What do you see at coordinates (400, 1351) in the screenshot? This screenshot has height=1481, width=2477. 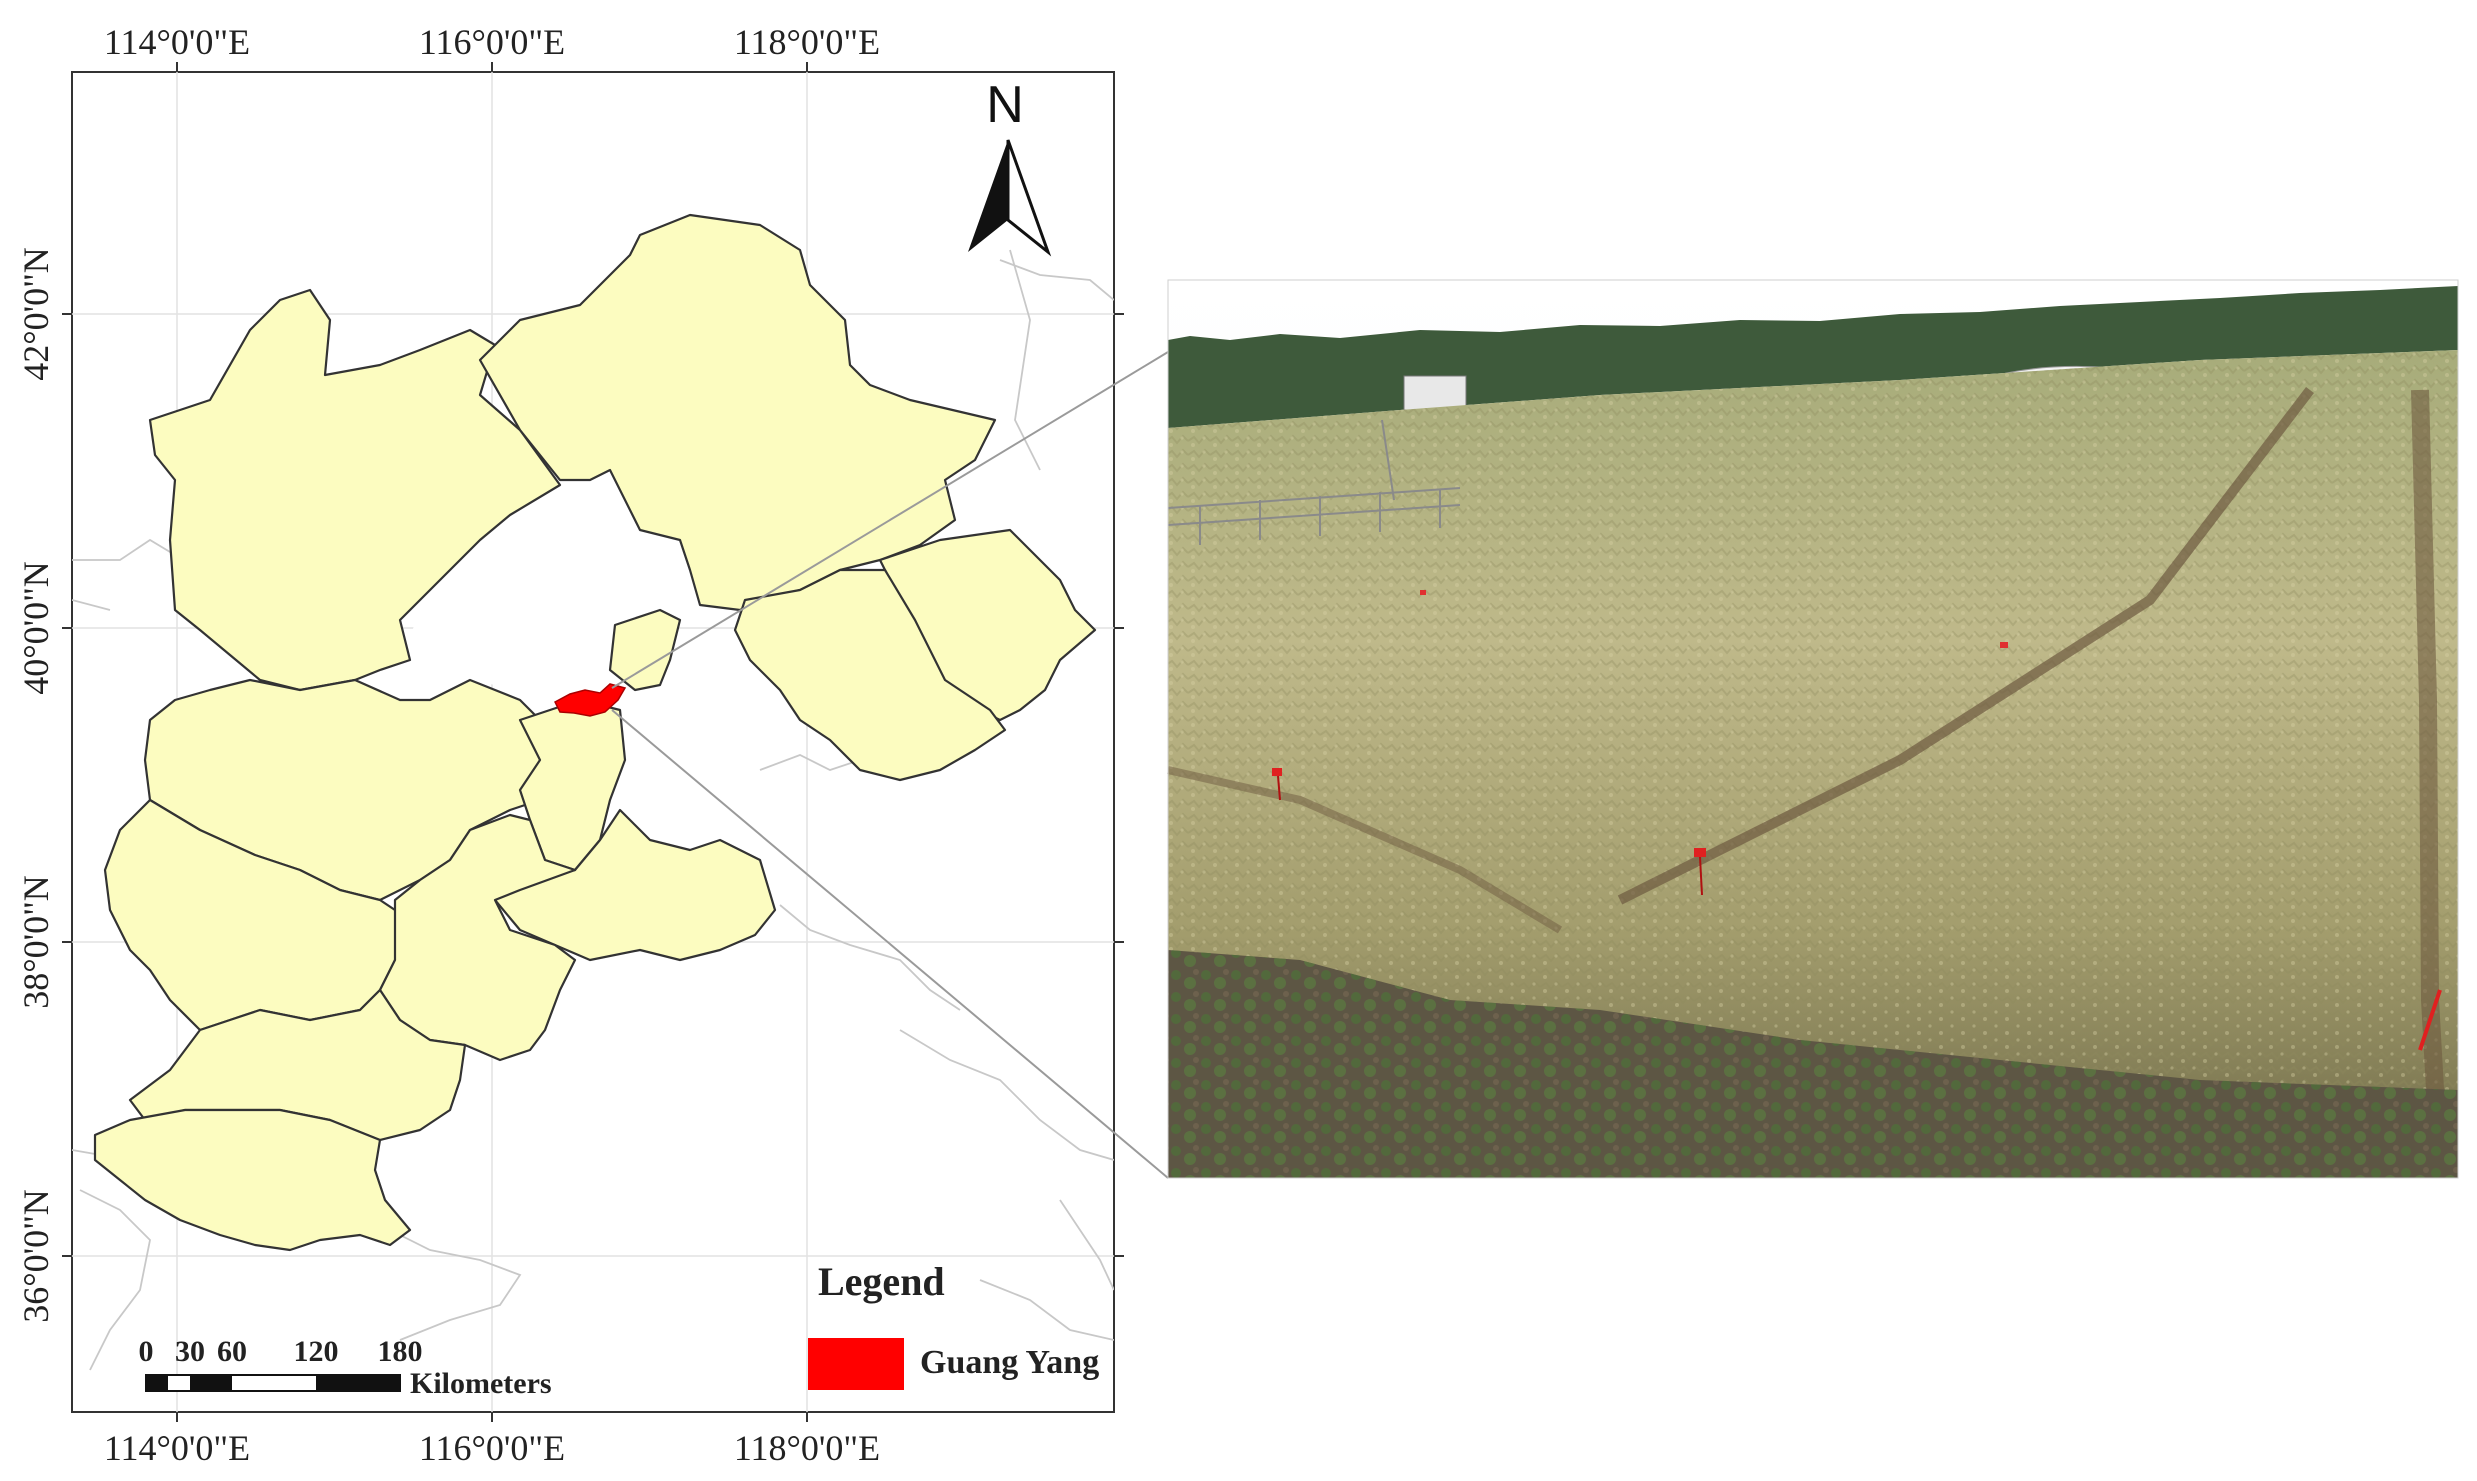 I see `svg-text: 180` at bounding box center [400, 1351].